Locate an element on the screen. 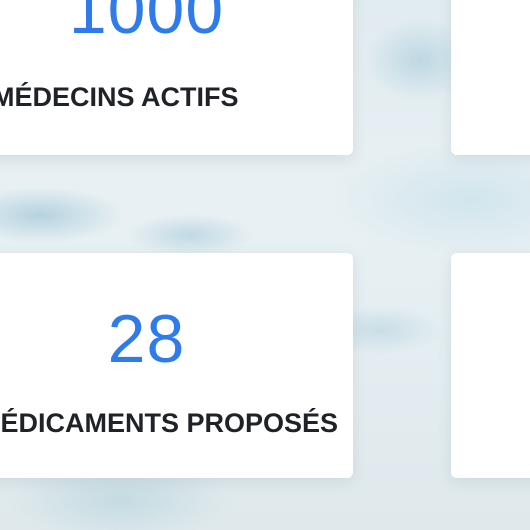 The image size is (530, 530). stat-card-top-right is located at coordinates (490, 77).